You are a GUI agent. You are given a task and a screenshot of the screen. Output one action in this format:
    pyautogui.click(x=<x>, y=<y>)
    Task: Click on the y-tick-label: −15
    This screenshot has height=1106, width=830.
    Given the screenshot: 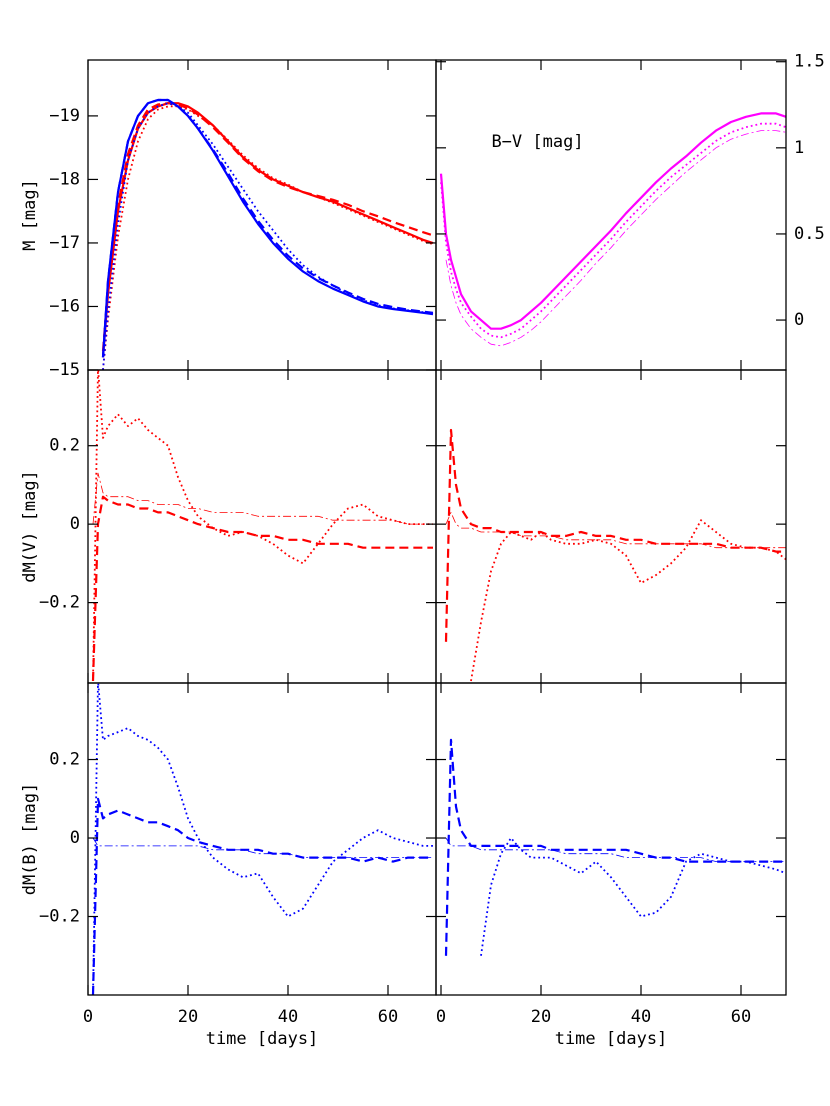 What is the action you would take?
    pyautogui.click(x=64, y=370)
    